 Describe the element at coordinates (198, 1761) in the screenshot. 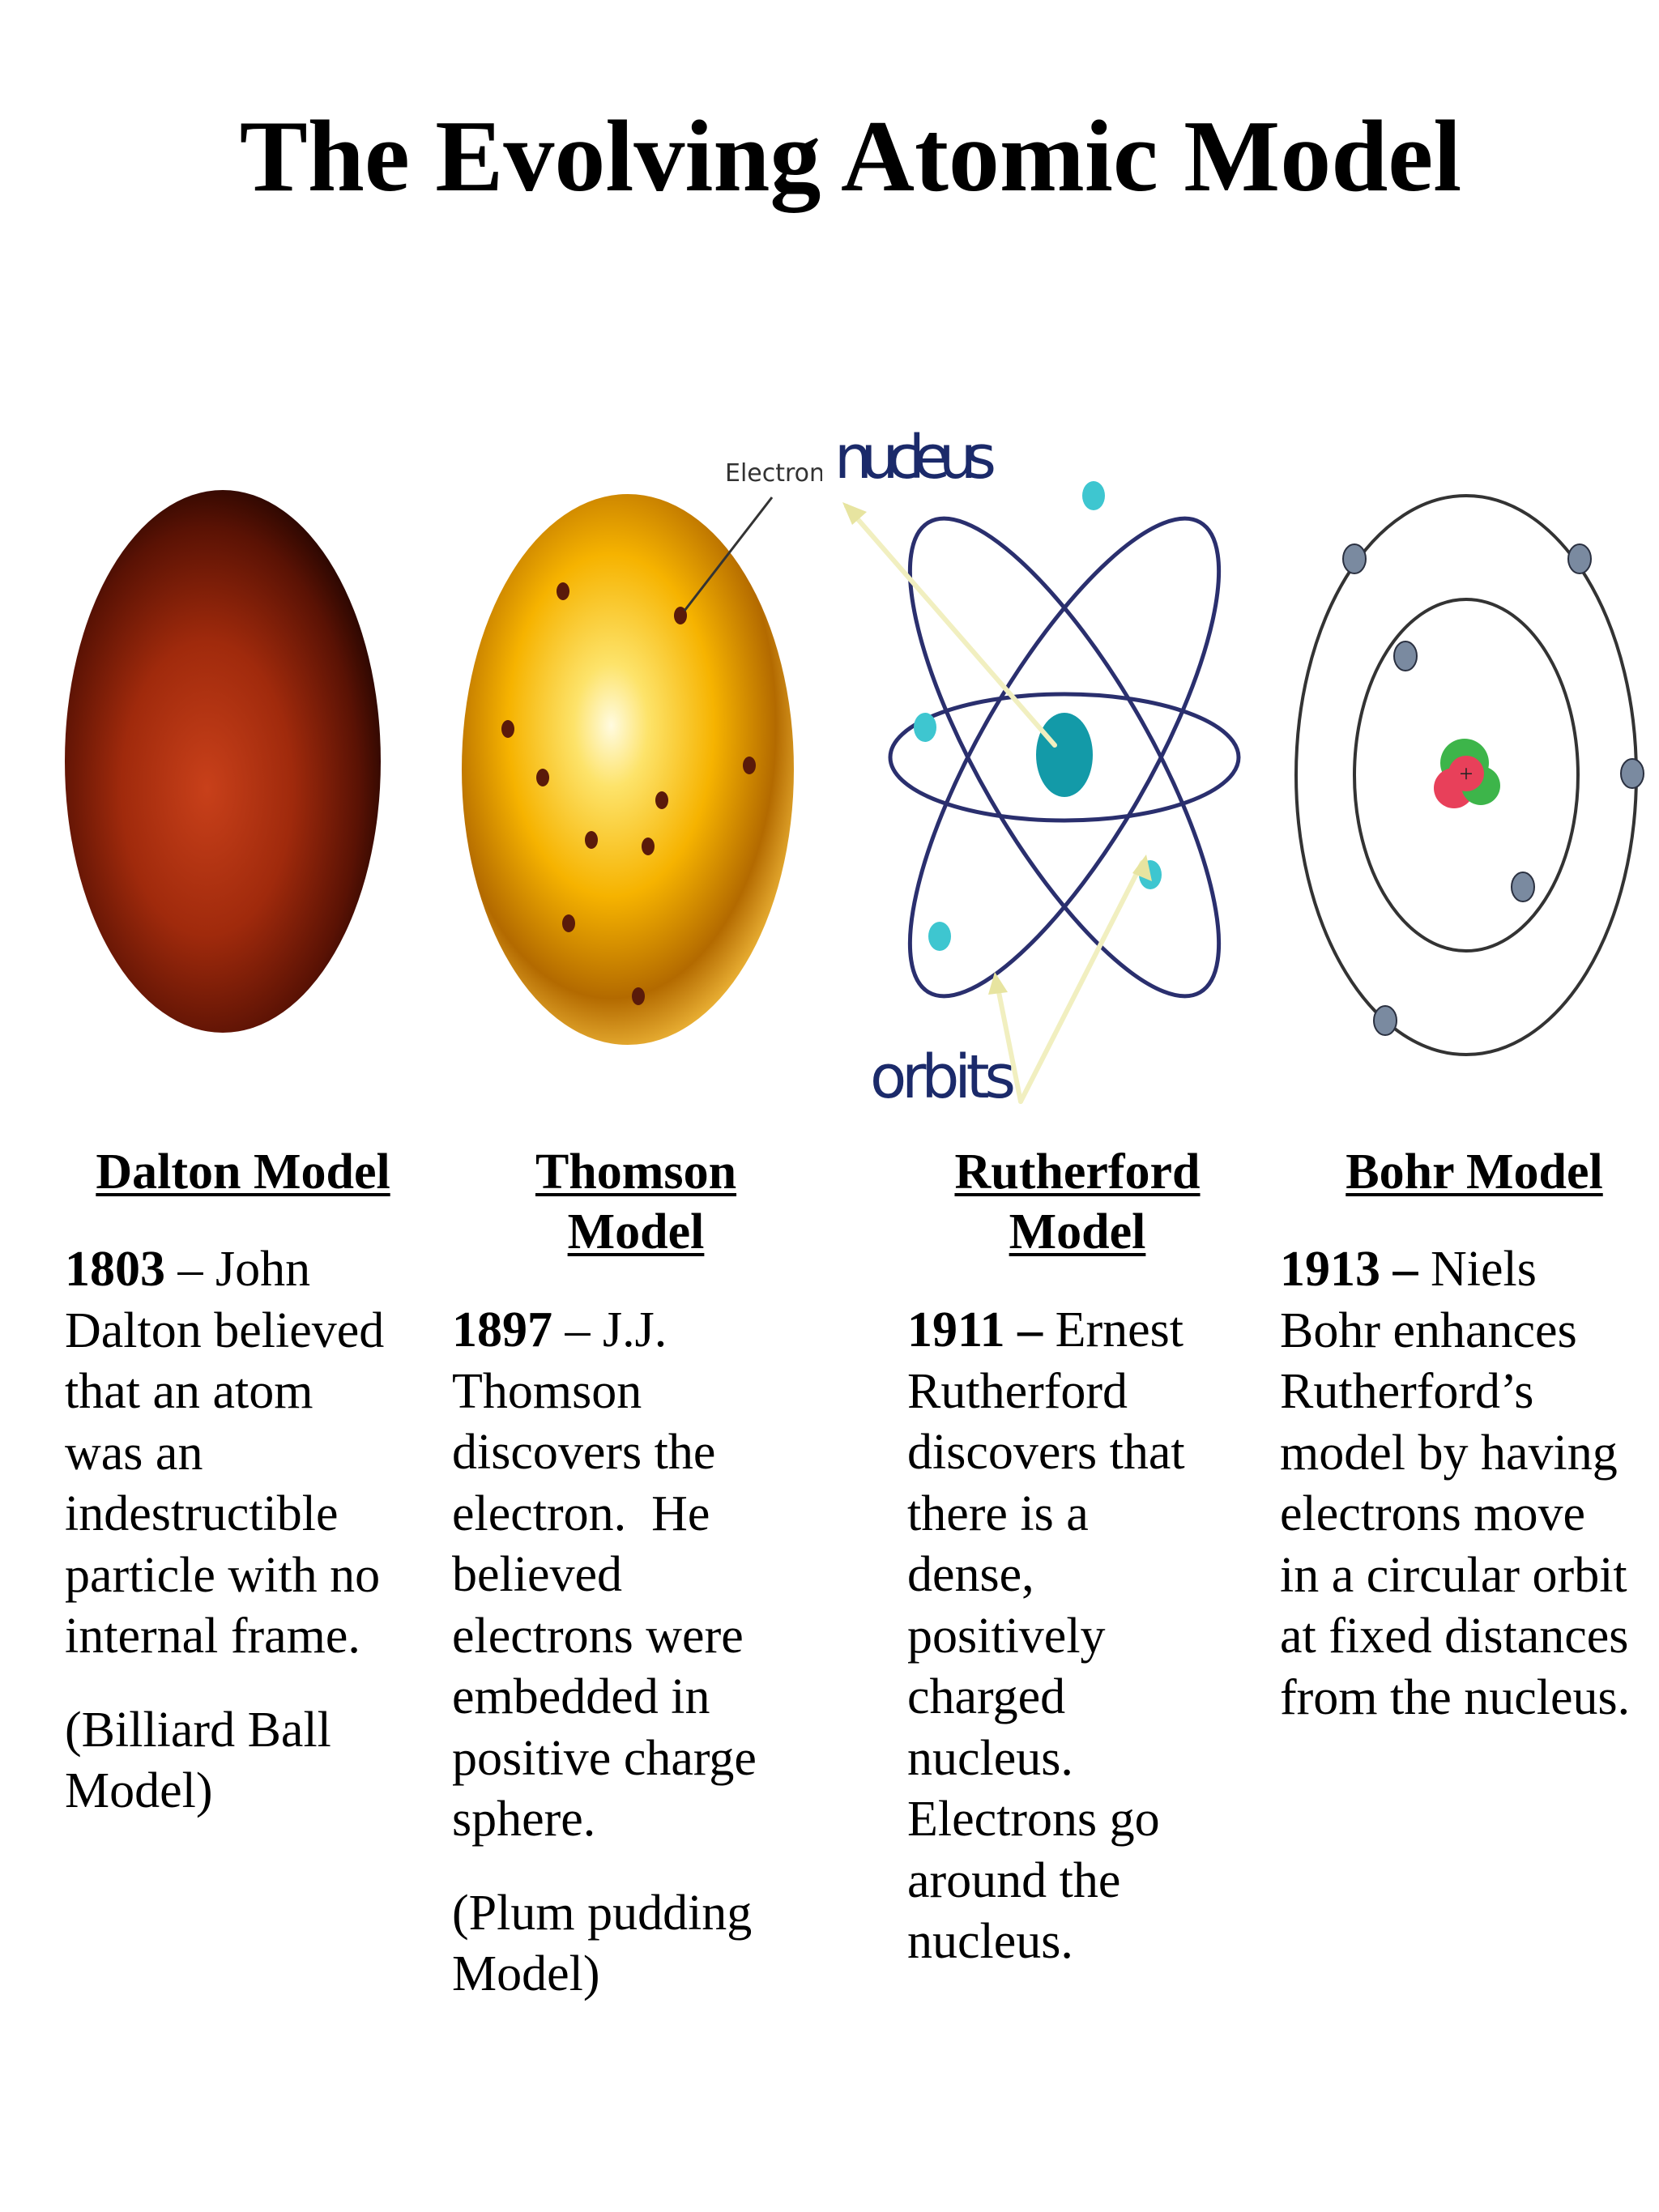

I see `dalton-note: (Billiard Ball Model)` at that location.